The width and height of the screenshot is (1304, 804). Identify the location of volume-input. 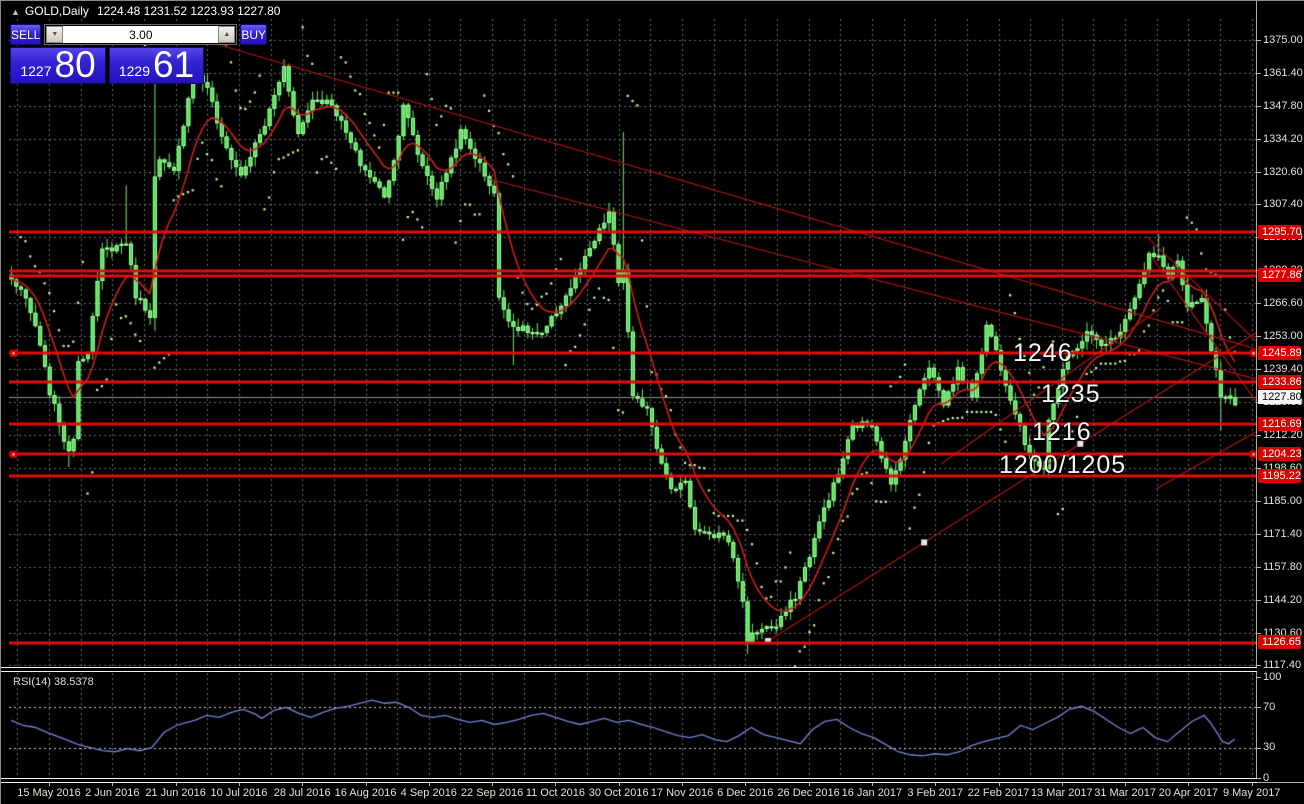
(141, 34).